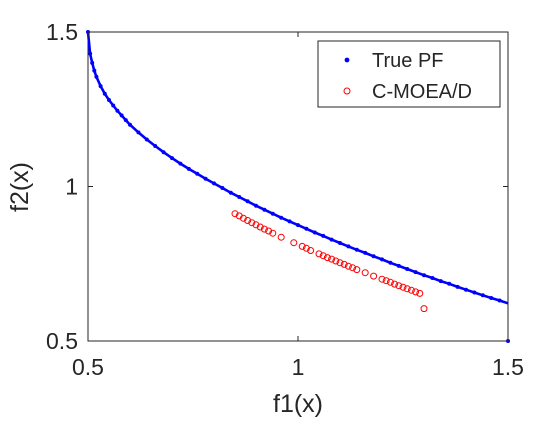  Describe the element at coordinates (88, 367) in the screenshot. I see `x-tick-label: 0.5` at that location.